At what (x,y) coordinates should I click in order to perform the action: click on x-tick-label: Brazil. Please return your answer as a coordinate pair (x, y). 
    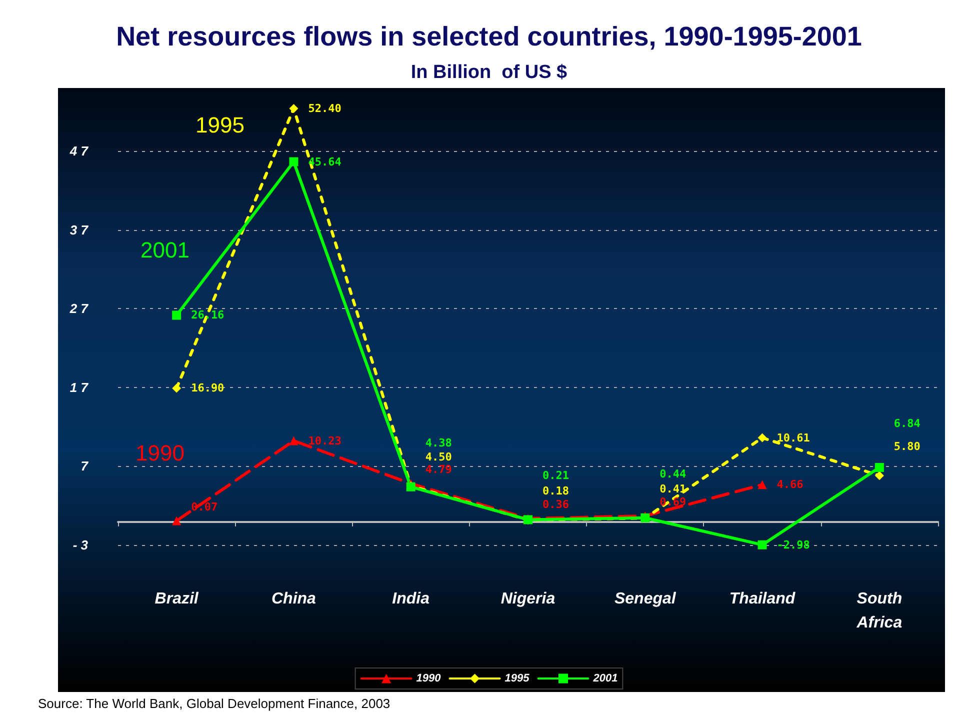
    Looking at the image, I should click on (176, 599).